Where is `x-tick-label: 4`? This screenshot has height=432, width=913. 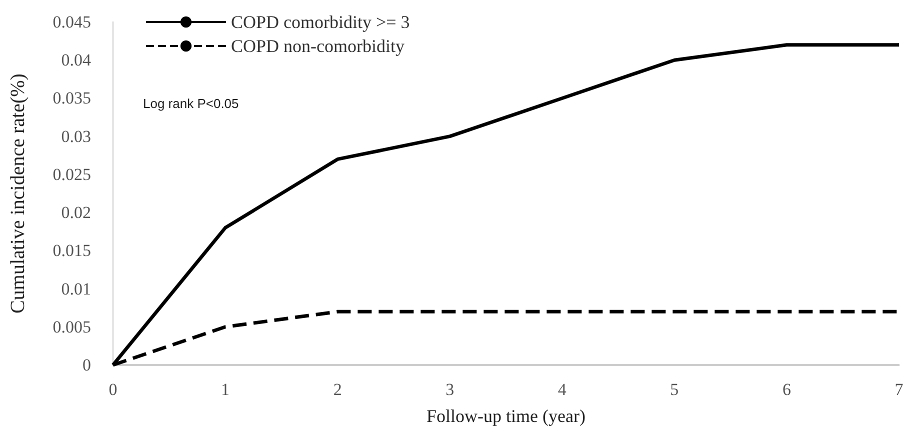
x-tick-label: 4 is located at coordinates (562, 389).